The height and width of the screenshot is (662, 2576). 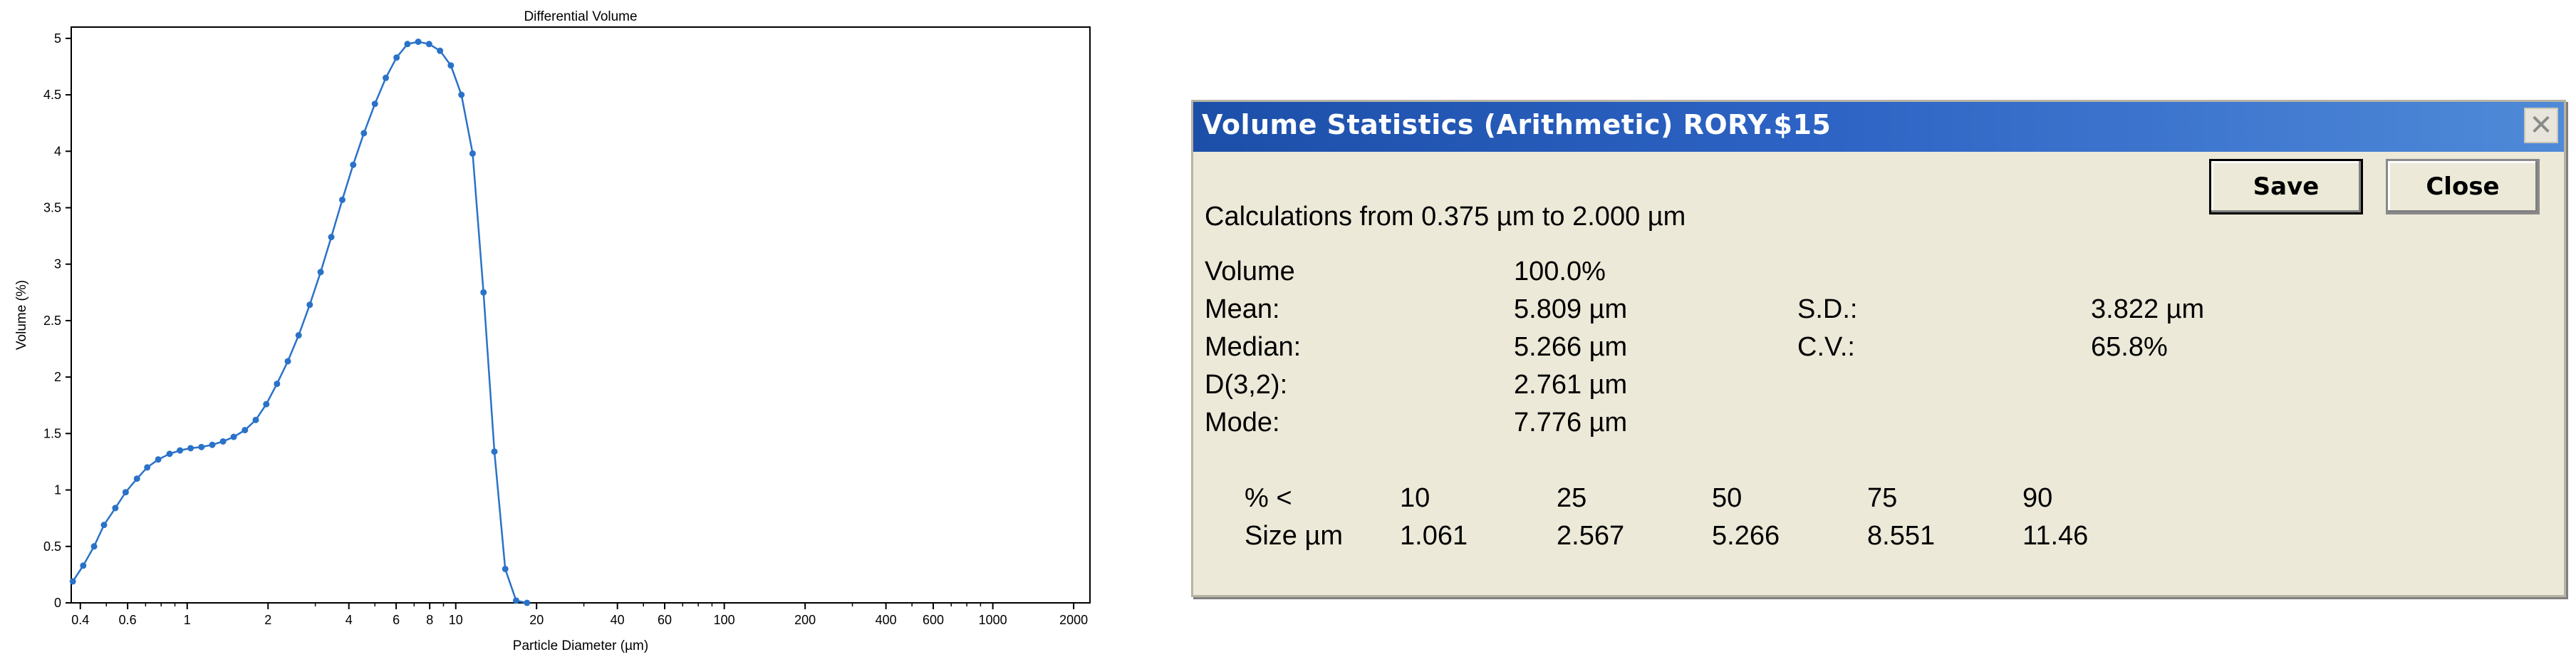 I want to click on sd-value: 3.822 µm, so click(x=2148, y=309).